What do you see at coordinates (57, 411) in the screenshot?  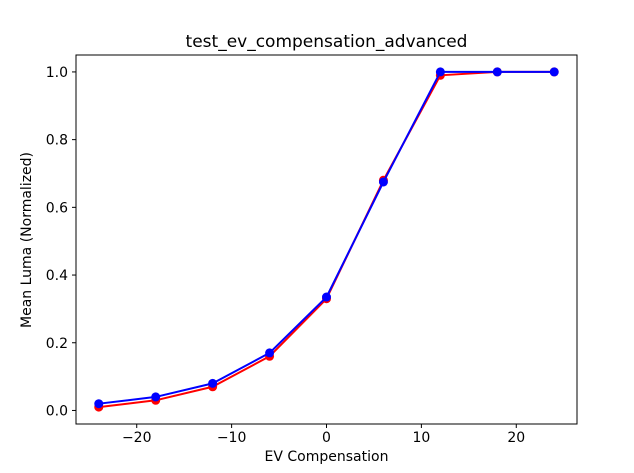 I see `y-tick-label: 0.0` at bounding box center [57, 411].